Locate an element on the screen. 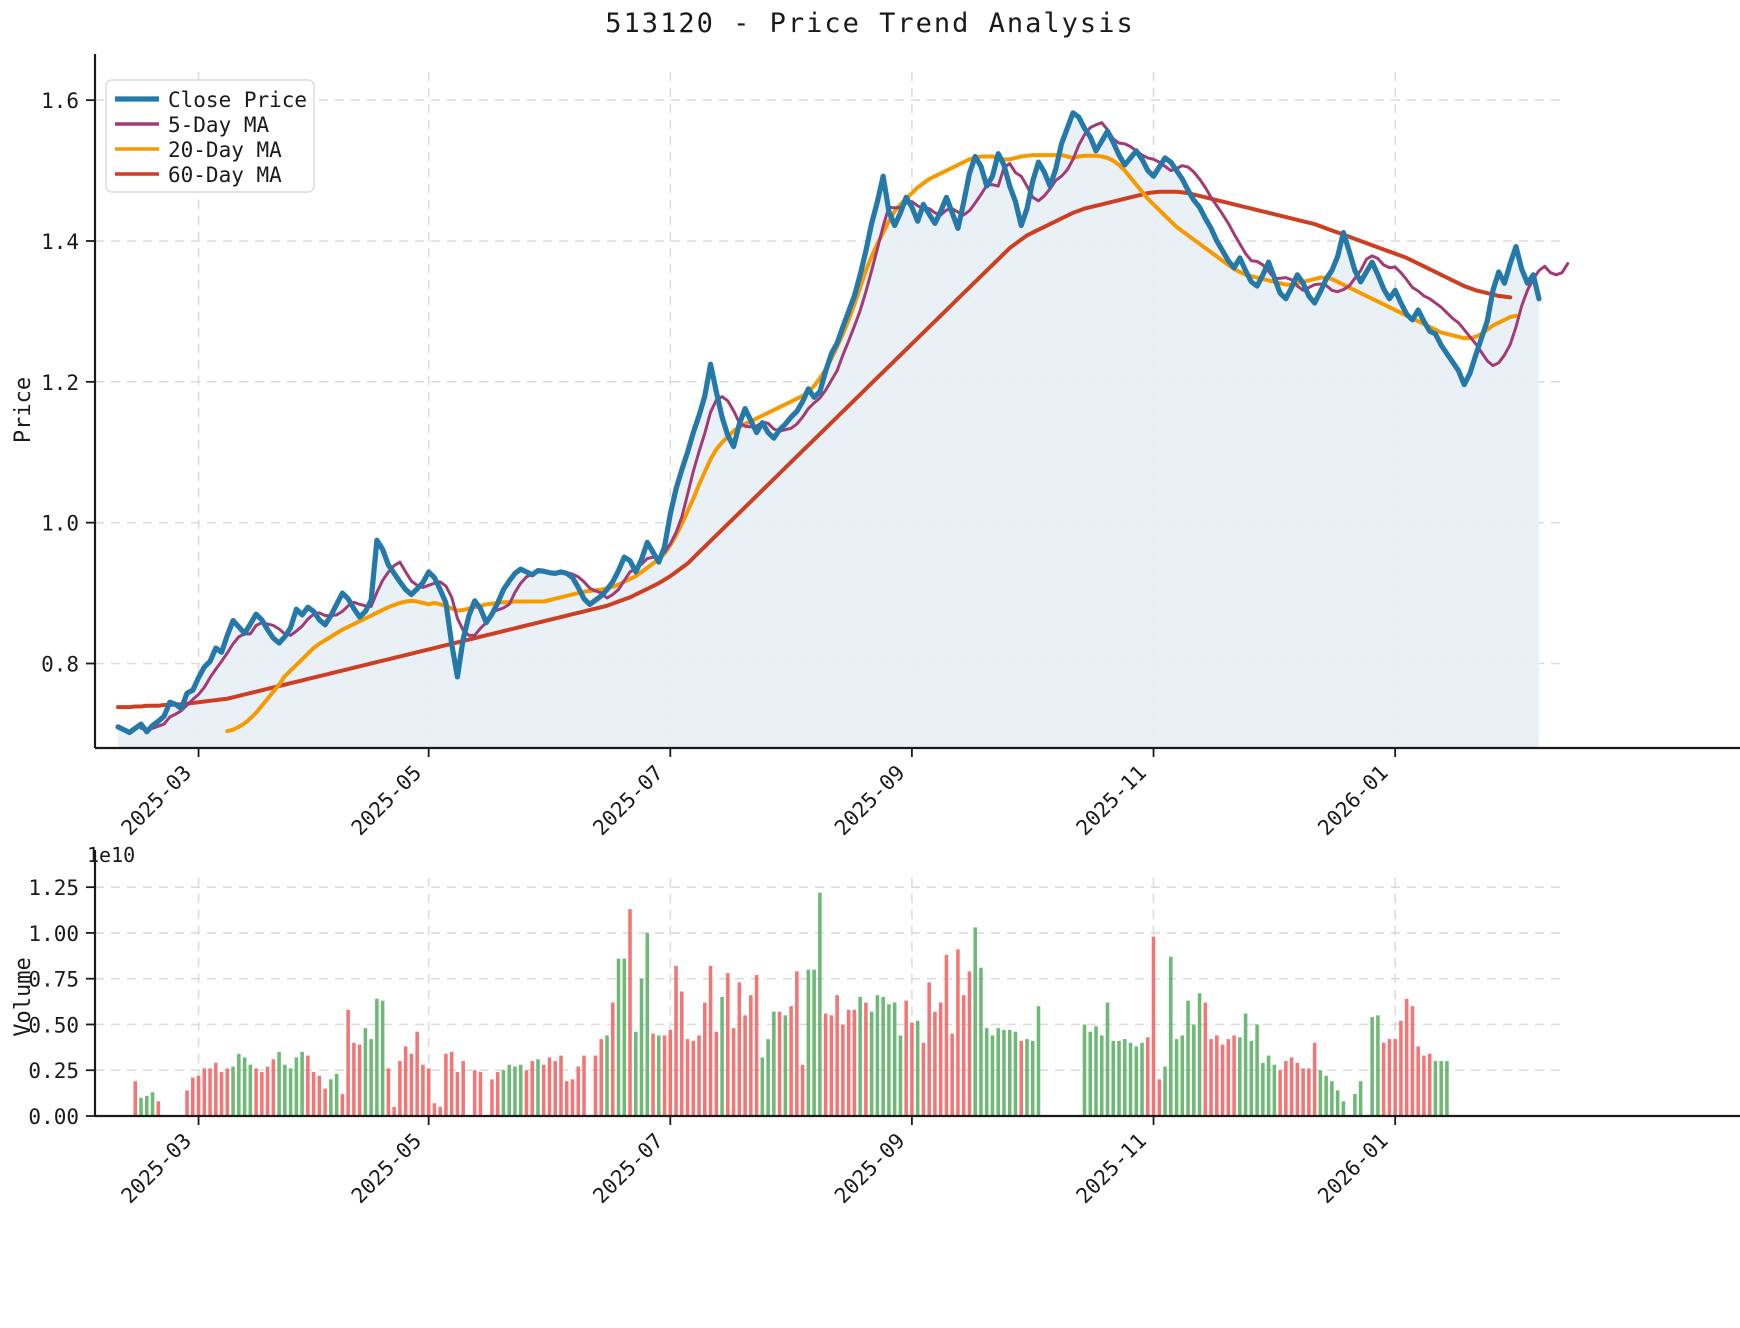 Image resolution: width=1740 pixels, height=1328 pixels. legend-label-ma60: 60-Day MA is located at coordinates (225, 175).